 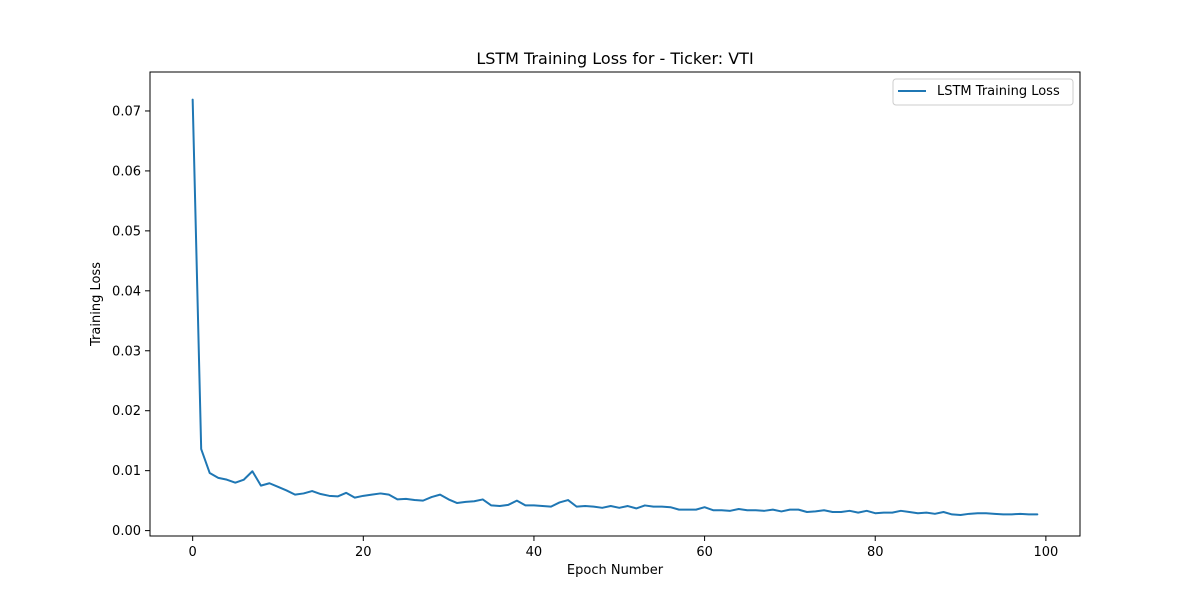 What do you see at coordinates (615, 570) in the screenshot?
I see `x-axis-label: Epoch Number` at bounding box center [615, 570].